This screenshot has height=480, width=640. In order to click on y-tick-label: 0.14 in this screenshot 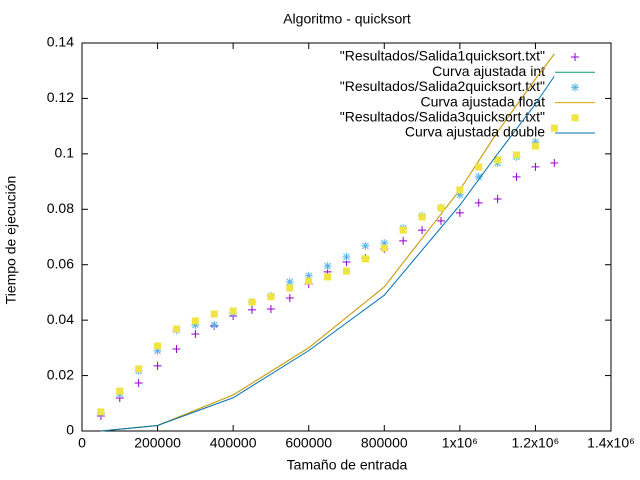, I will do `click(60, 42)`.